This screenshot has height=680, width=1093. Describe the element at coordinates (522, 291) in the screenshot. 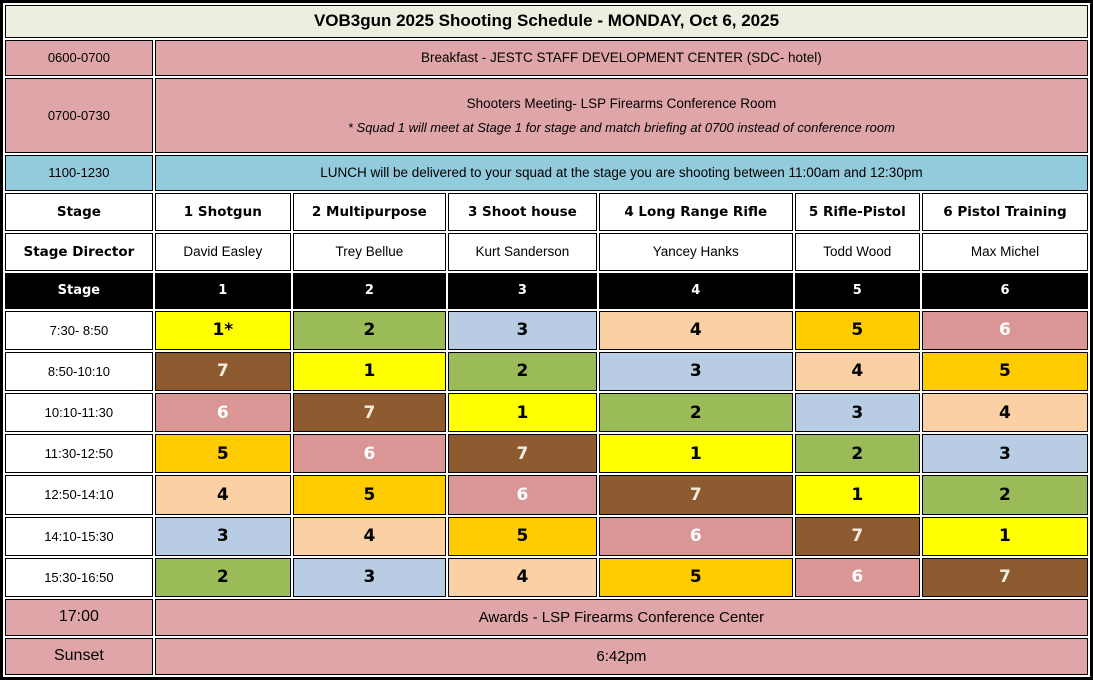

I see `stage-number-3: 3` at that location.